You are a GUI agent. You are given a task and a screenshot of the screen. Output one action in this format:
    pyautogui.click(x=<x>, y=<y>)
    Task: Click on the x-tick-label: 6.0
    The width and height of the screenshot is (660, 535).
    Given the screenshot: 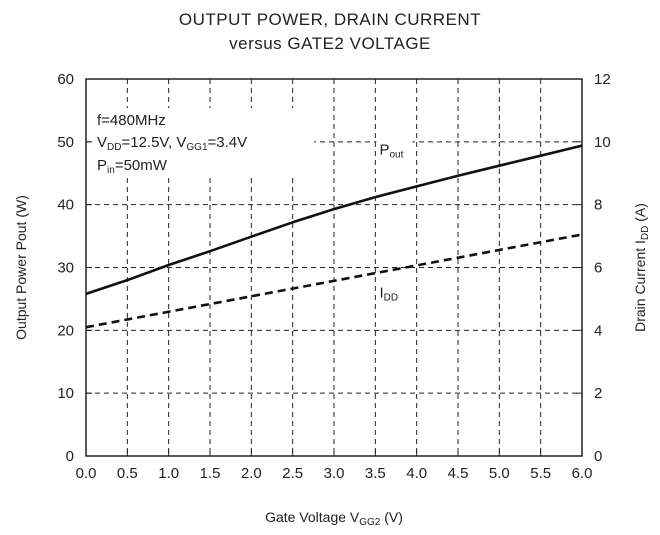 What is the action you would take?
    pyautogui.click(x=582, y=473)
    